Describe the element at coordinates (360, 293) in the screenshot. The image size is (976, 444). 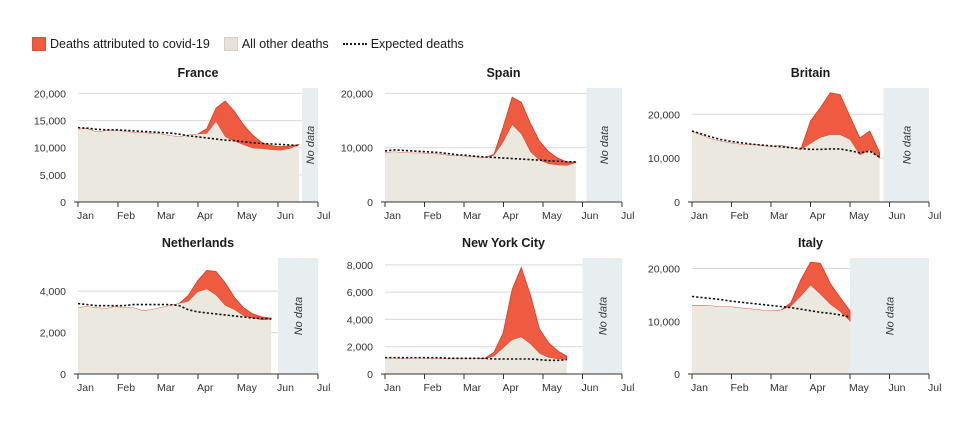
I see `y-tick-label: 6,000` at that location.